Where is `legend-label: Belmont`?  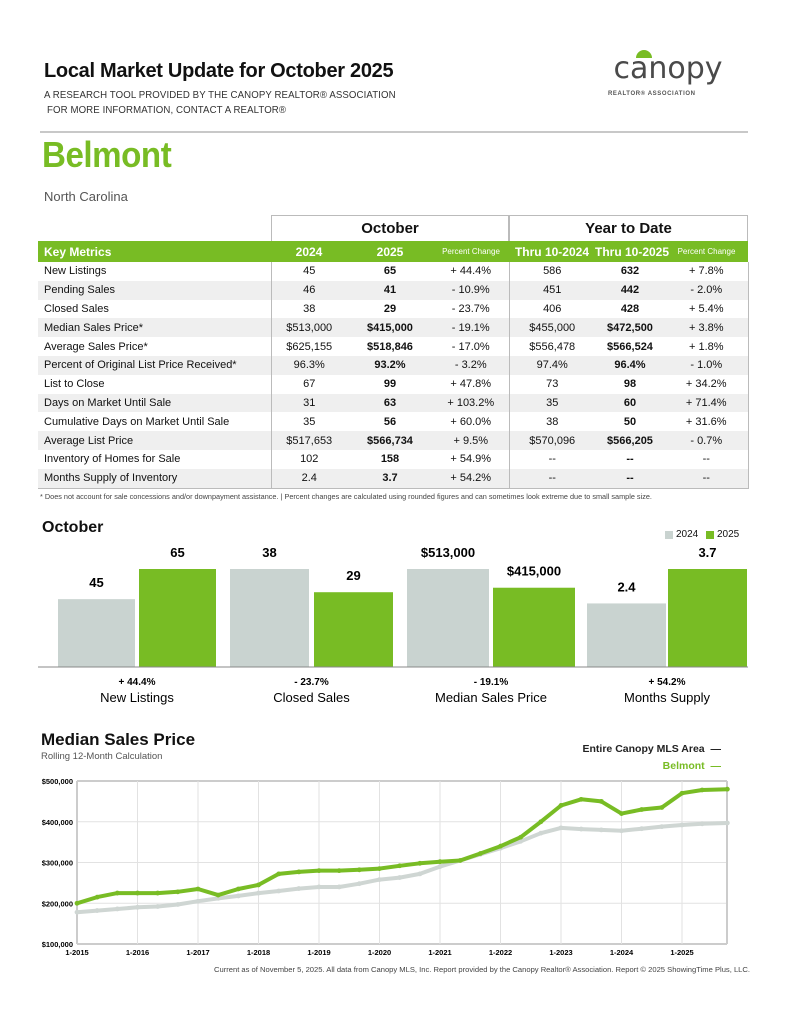
legend-label: Belmont is located at coordinates (683, 766).